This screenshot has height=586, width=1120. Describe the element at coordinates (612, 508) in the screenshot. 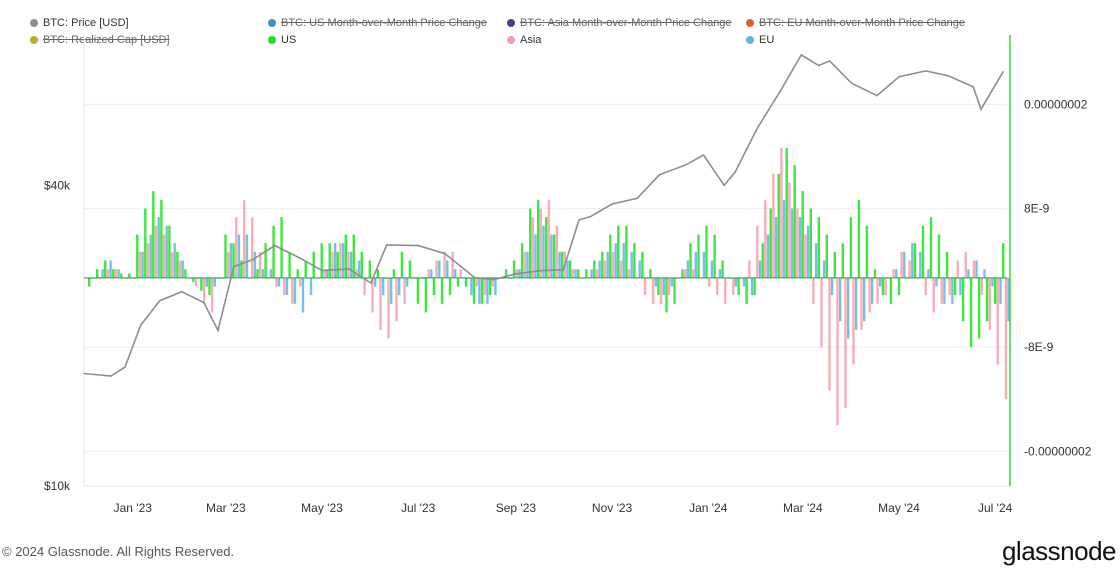

I see `x-axis-tick-label: Nov '23` at that location.